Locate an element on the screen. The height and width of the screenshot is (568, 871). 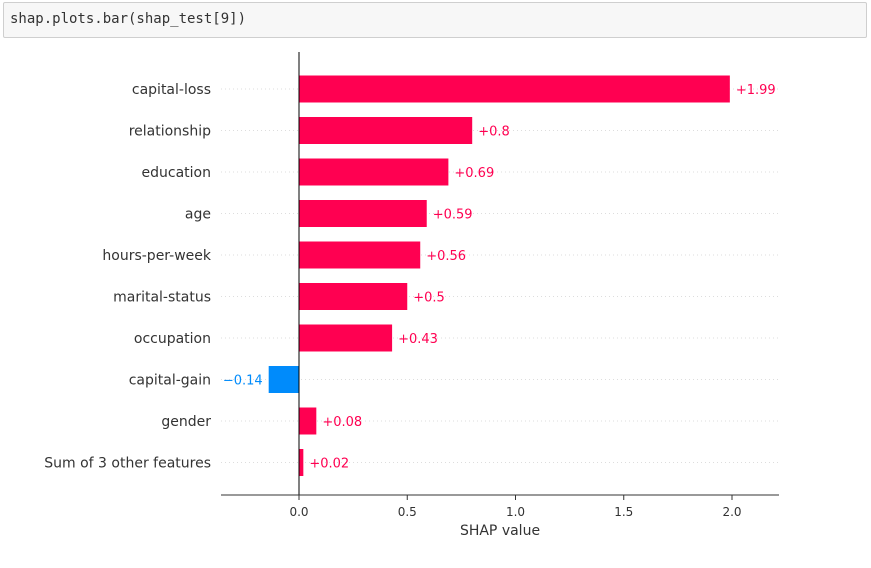
bar-hours-per-week is located at coordinates (360, 255).